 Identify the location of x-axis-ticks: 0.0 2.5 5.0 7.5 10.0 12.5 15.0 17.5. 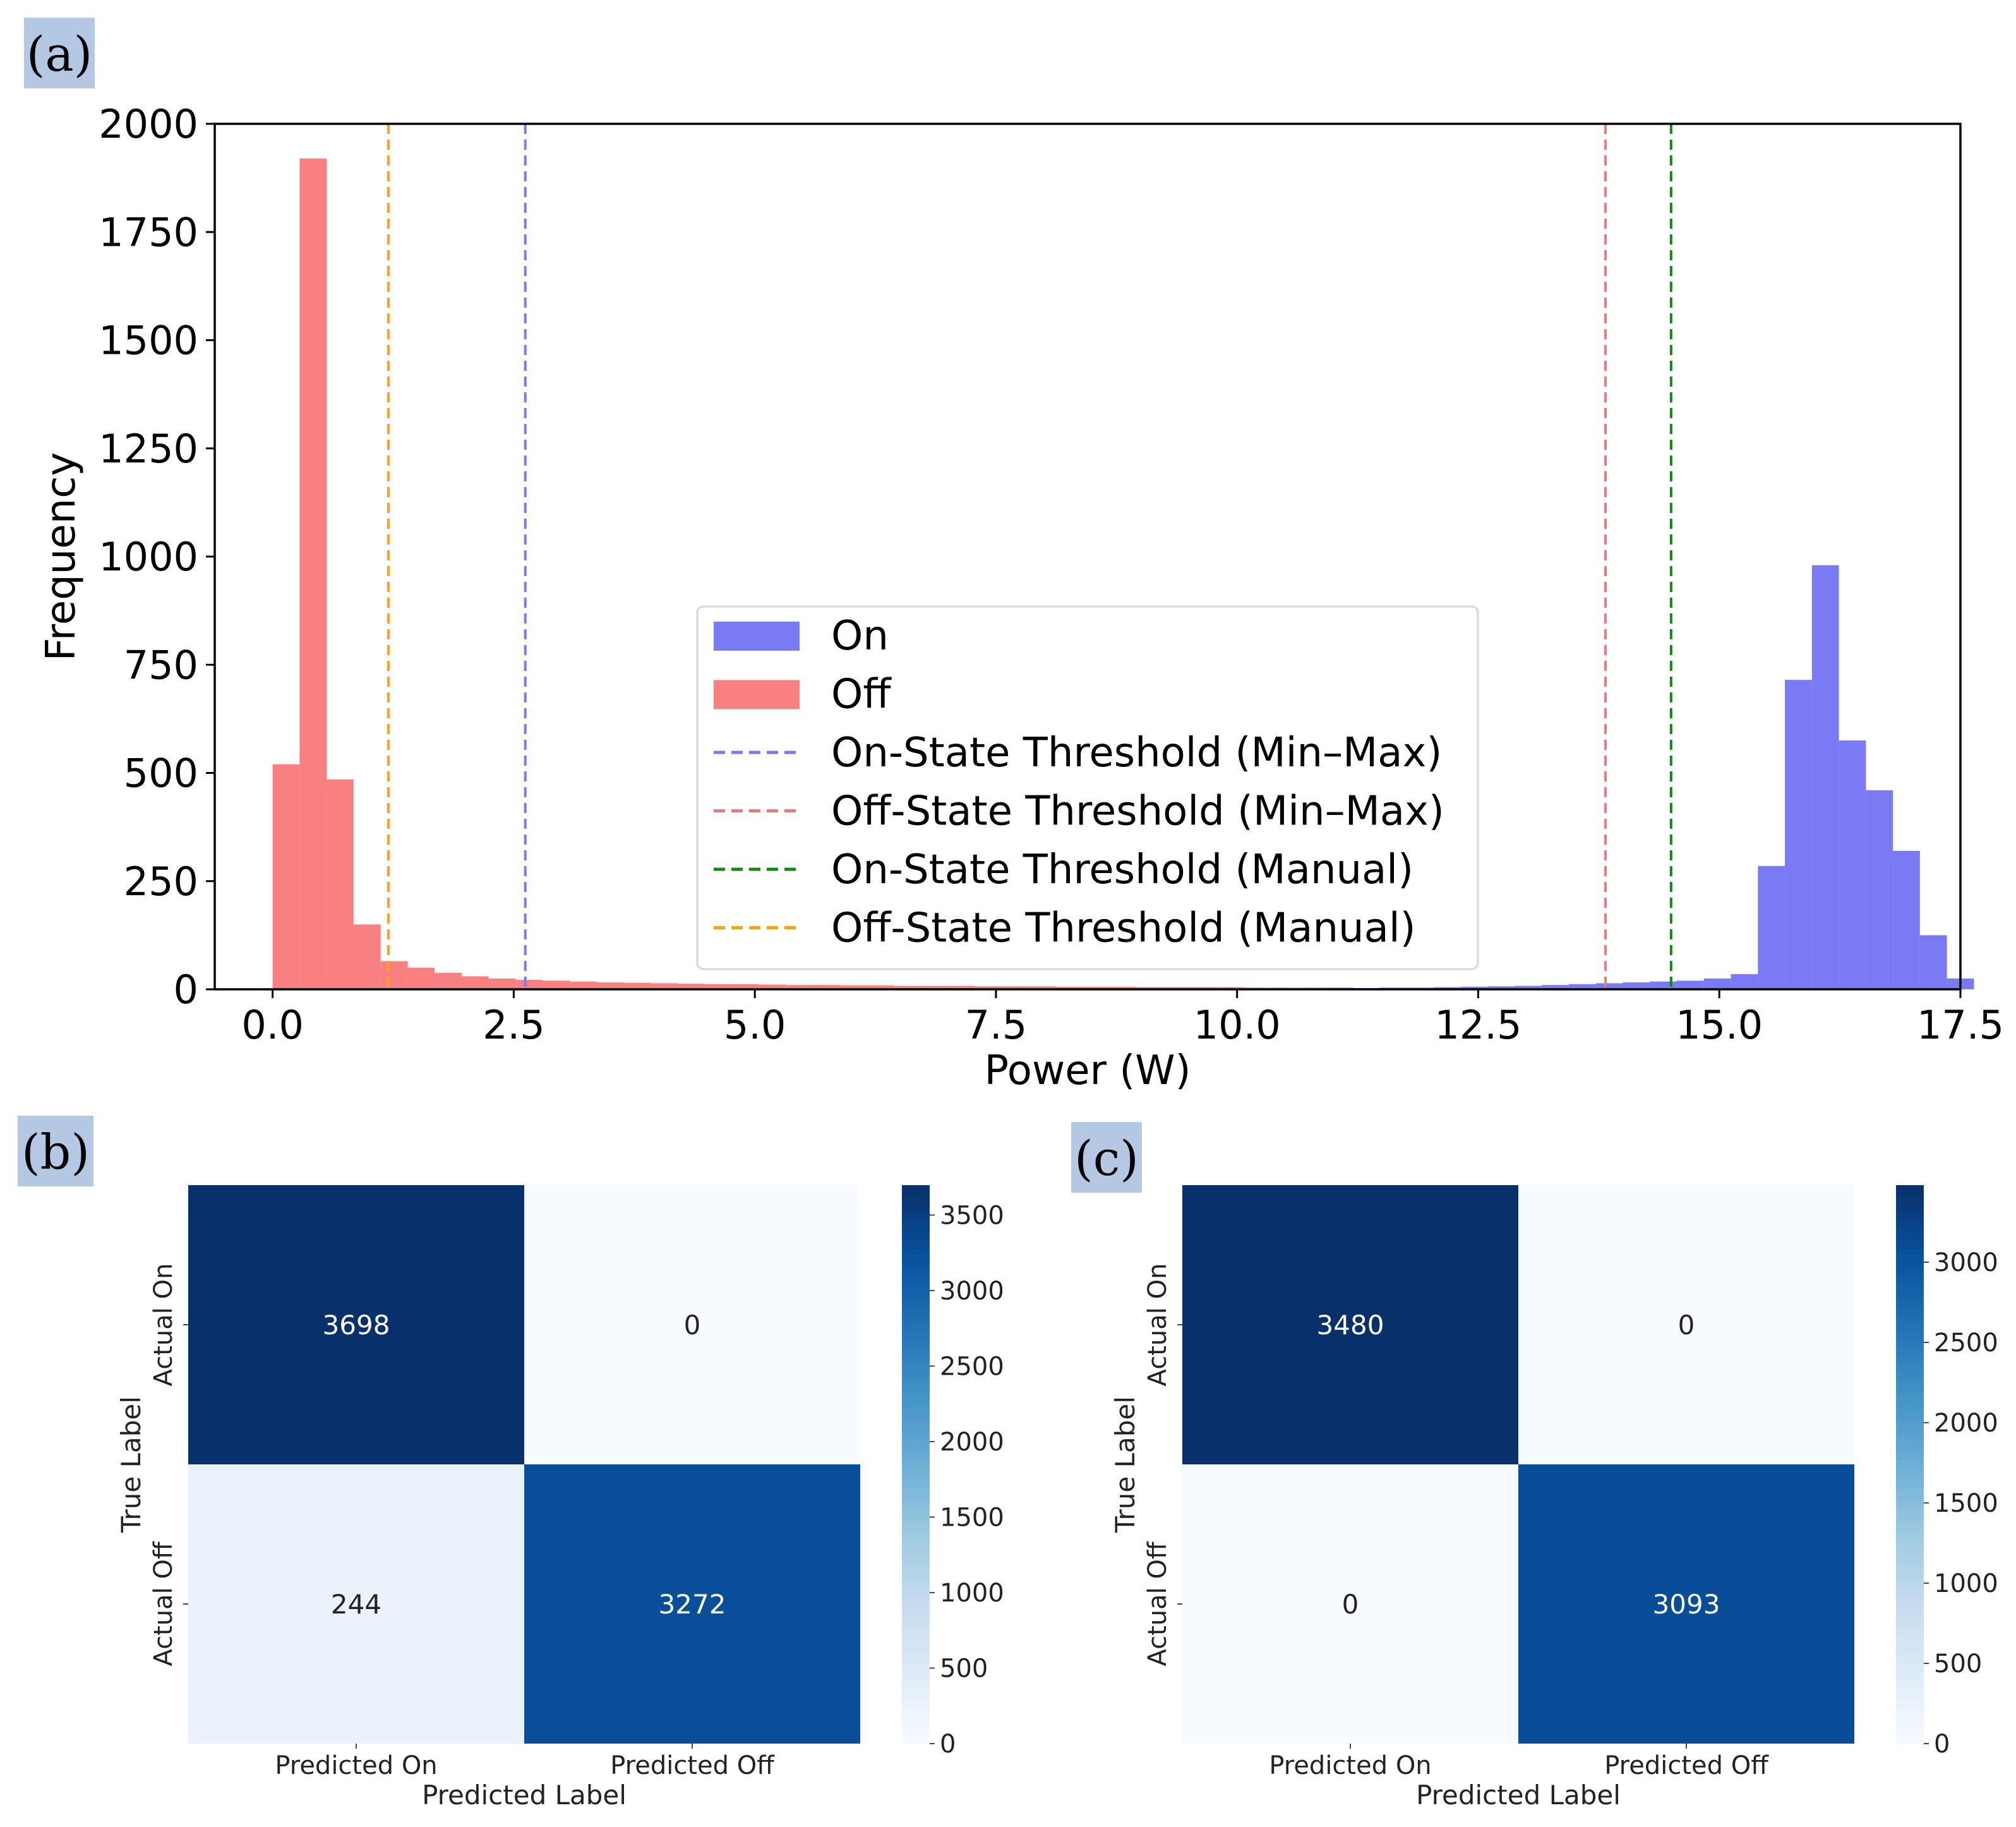
(1122, 1018).